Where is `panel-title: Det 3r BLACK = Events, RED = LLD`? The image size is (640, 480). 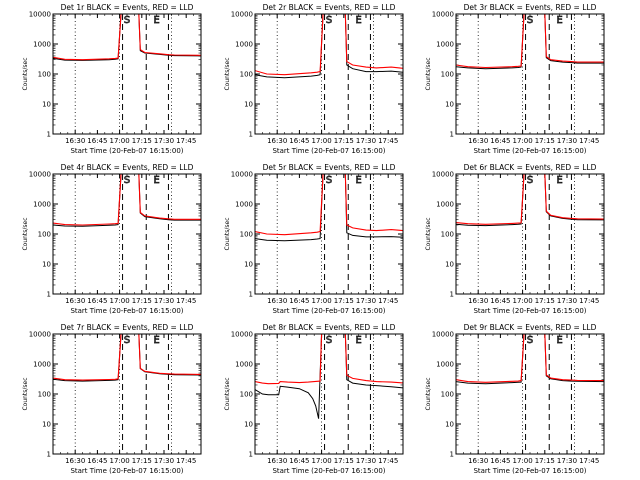 panel-title: Det 3r BLACK = Events, RED = LLD is located at coordinates (530, 7).